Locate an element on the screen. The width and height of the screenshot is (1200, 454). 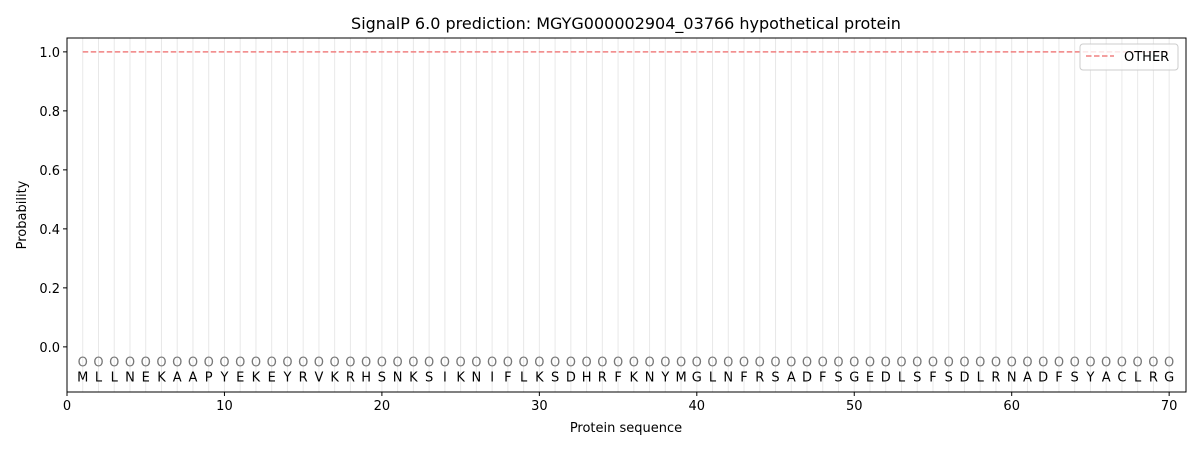
x-tick-label: 50 is located at coordinates (854, 406).